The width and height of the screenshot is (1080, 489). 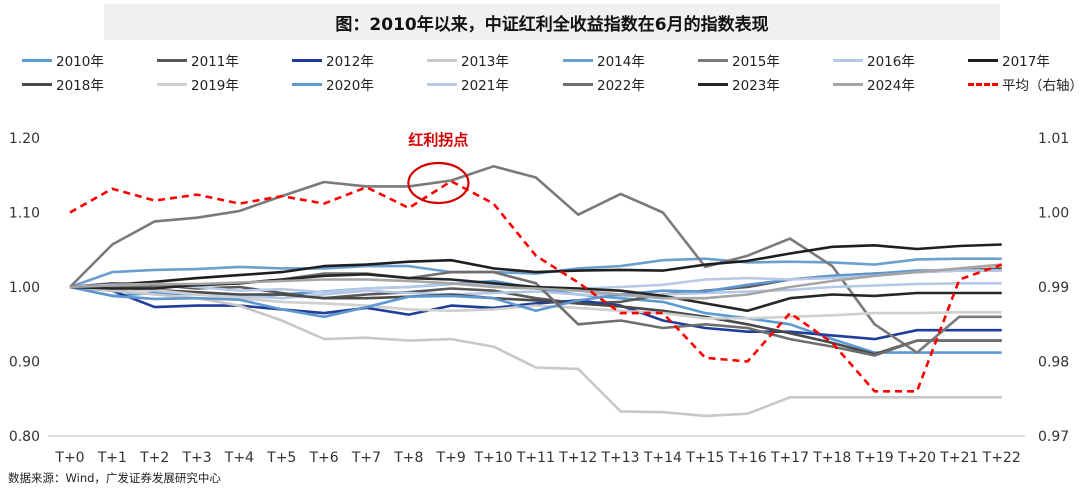 I want to click on y-left-tick-label: 1.20, so click(x=24, y=139).